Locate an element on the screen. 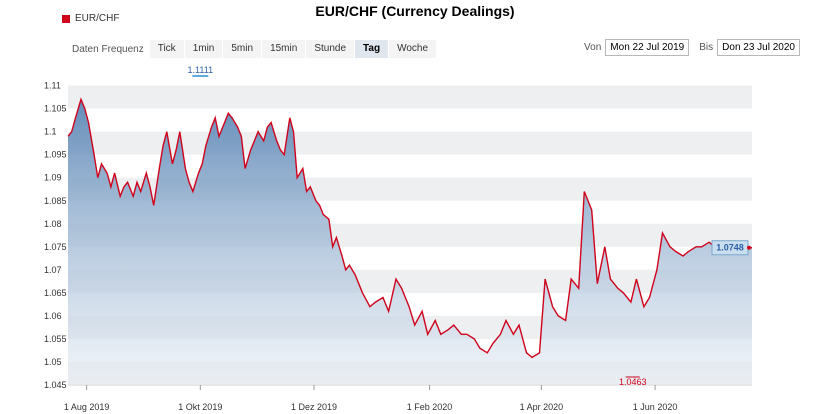  freq-button-5min: 5min is located at coordinates (242, 49).